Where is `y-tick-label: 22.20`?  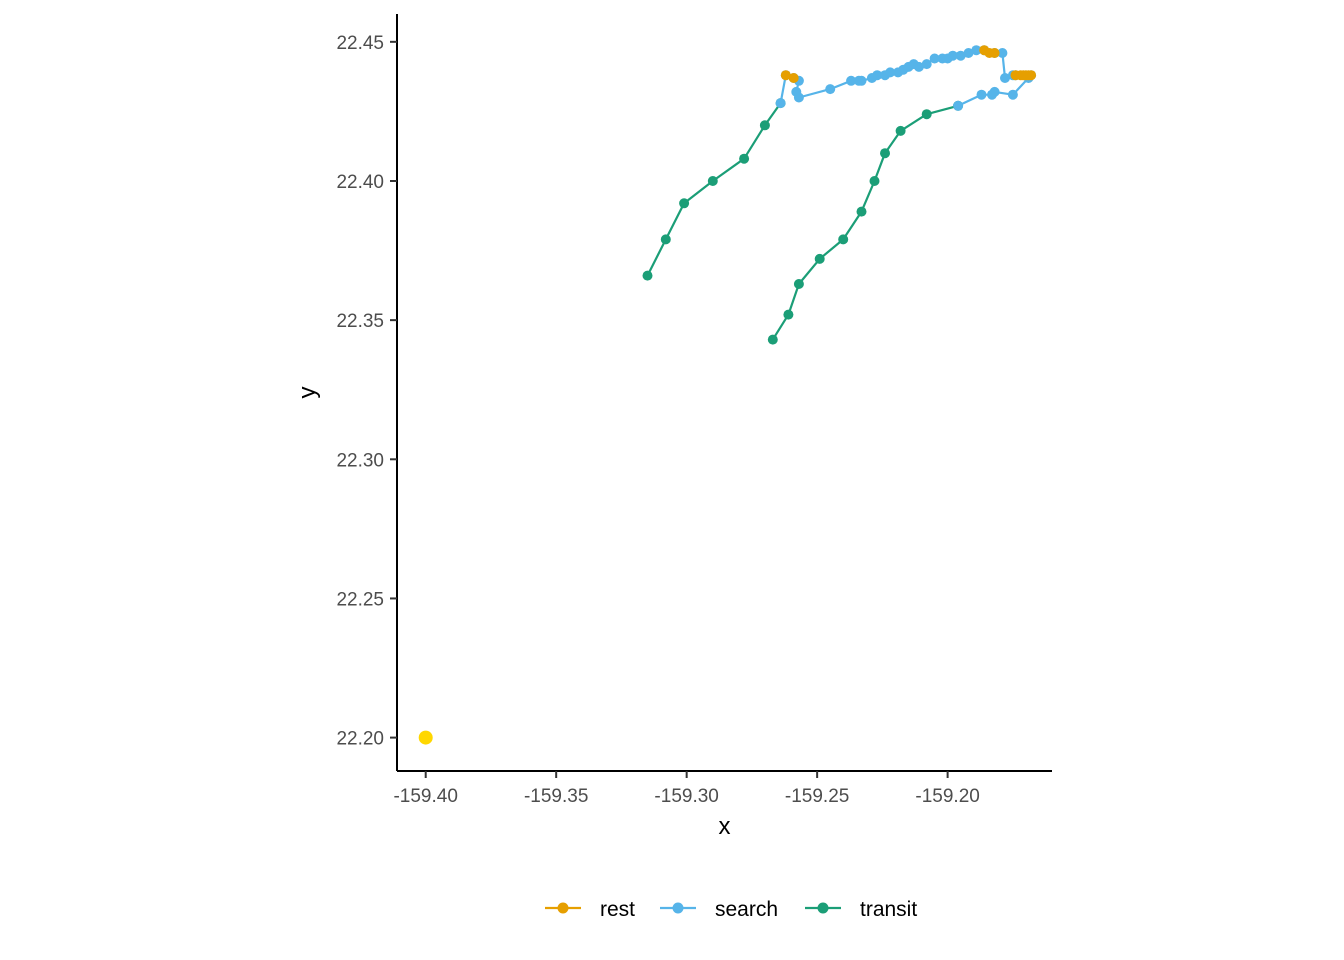 y-tick-label: 22.20 is located at coordinates (360, 739).